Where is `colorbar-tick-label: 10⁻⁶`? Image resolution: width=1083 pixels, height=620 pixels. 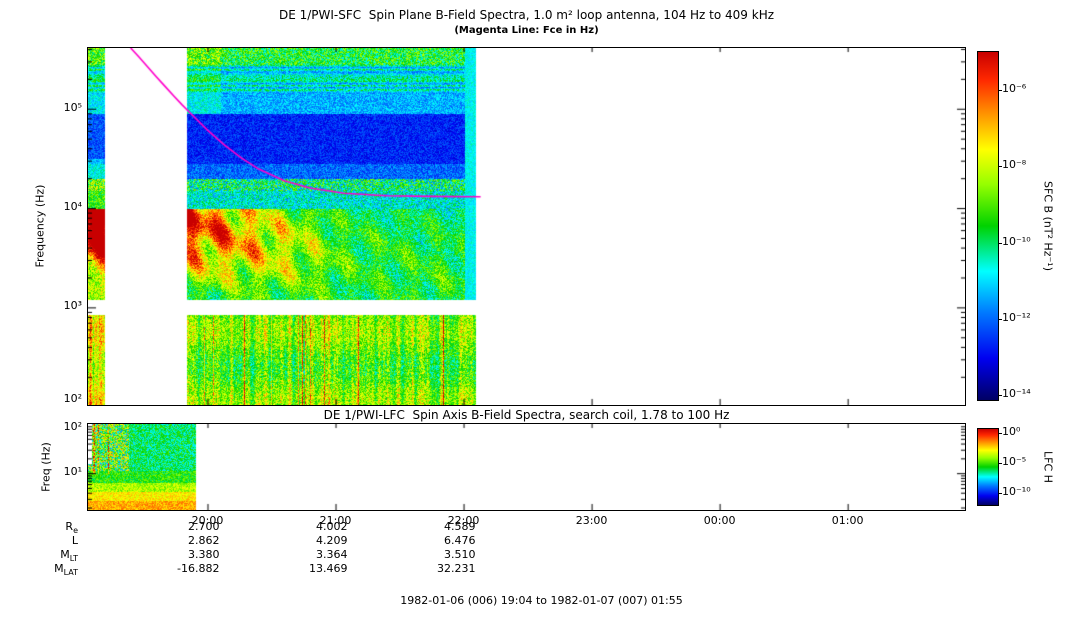
colorbar-tick-label: 10⁻⁶ is located at coordinates (1014, 89).